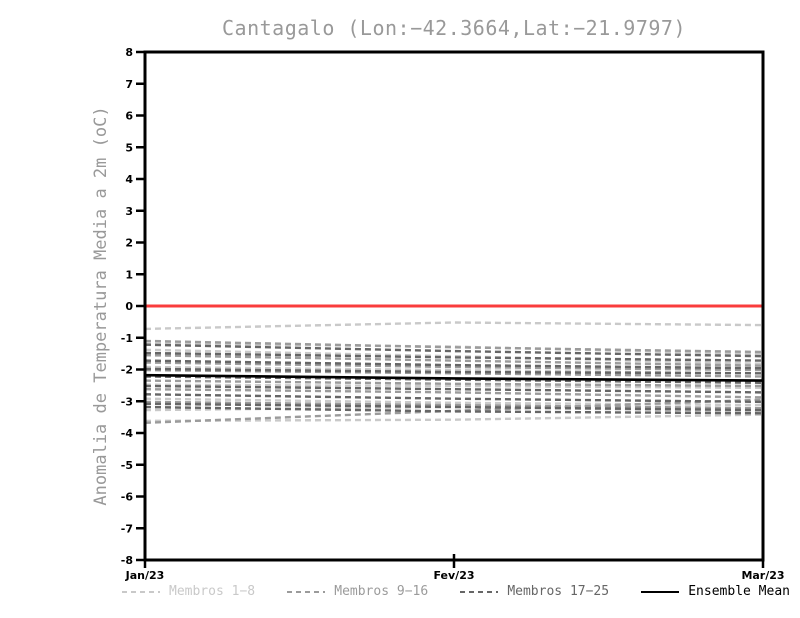 This screenshot has height=618, width=800. Describe the element at coordinates (212, 591) in the screenshot. I see `legend-label: Membros 1−8` at that location.